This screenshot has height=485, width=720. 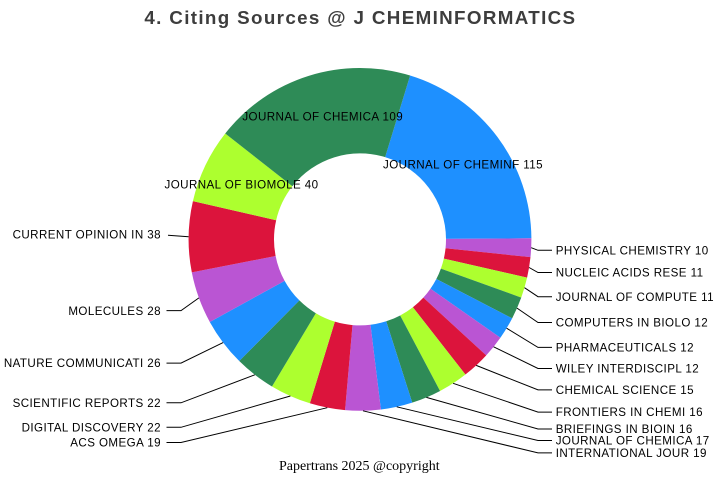 I want to click on svg-text: MOLECULES 28, so click(x=114, y=311).